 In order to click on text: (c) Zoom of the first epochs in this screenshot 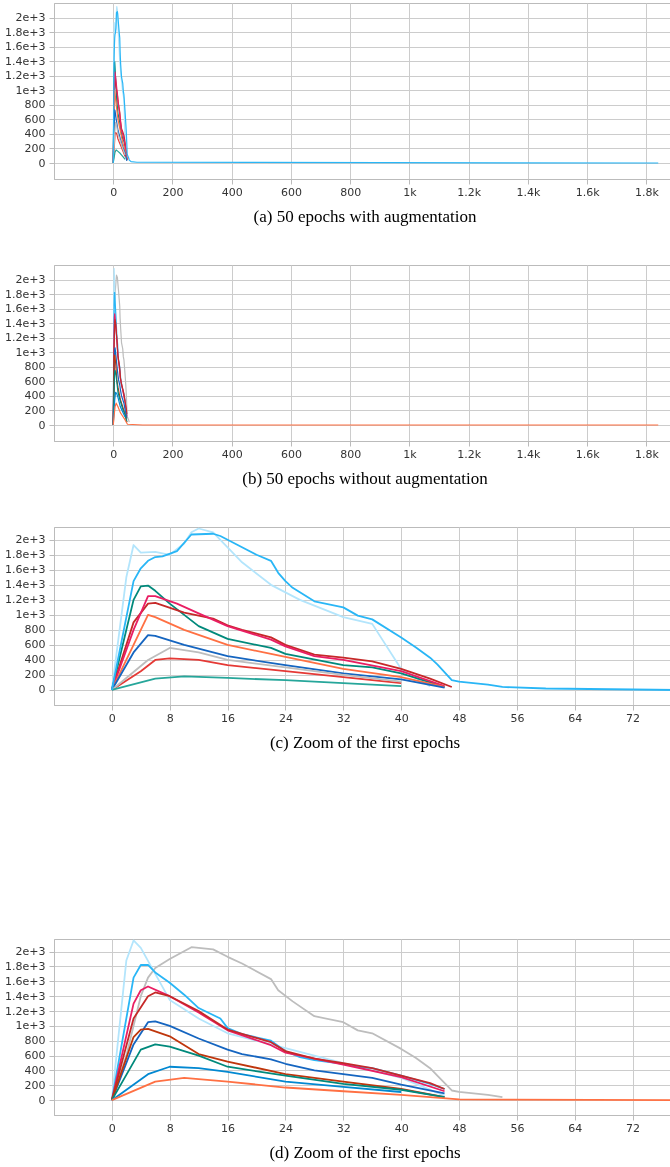, I will do `click(365, 742)`.